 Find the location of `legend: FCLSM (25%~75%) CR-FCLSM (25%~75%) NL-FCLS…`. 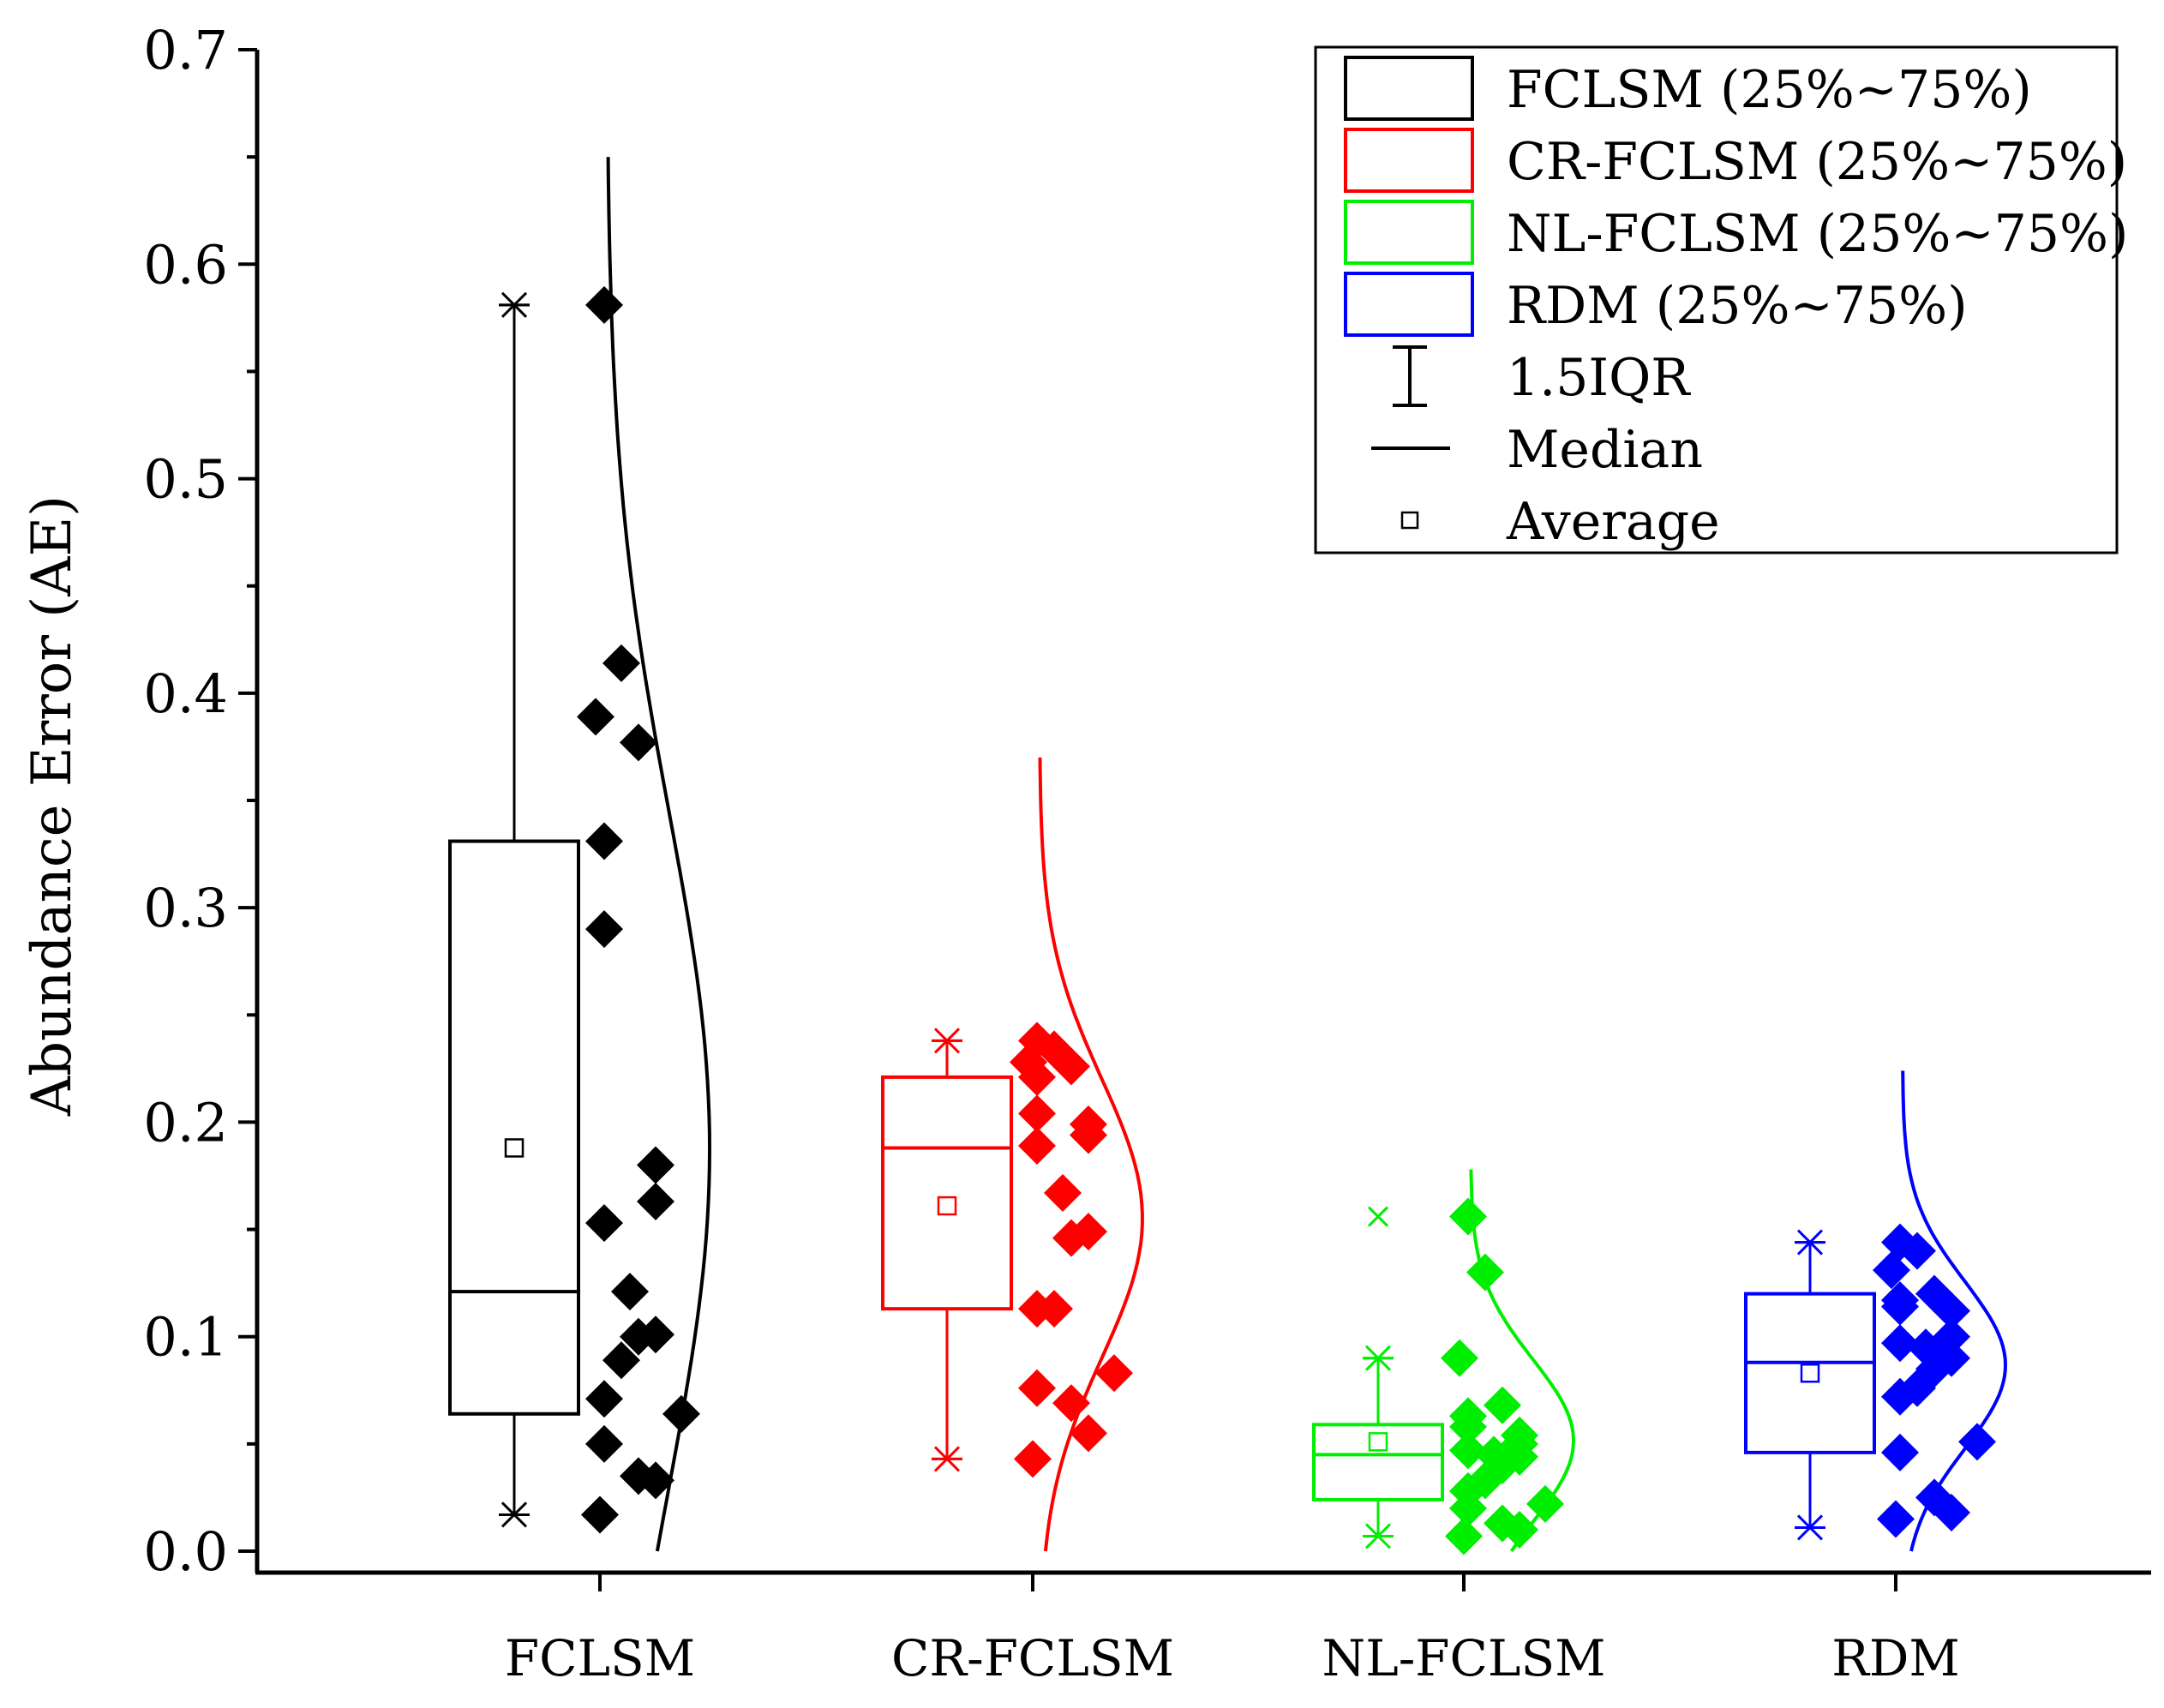

legend: FCLSM (25%~75%) CR-FCLSM (25%~75%) NL-FCLS… is located at coordinates (1721, 299).